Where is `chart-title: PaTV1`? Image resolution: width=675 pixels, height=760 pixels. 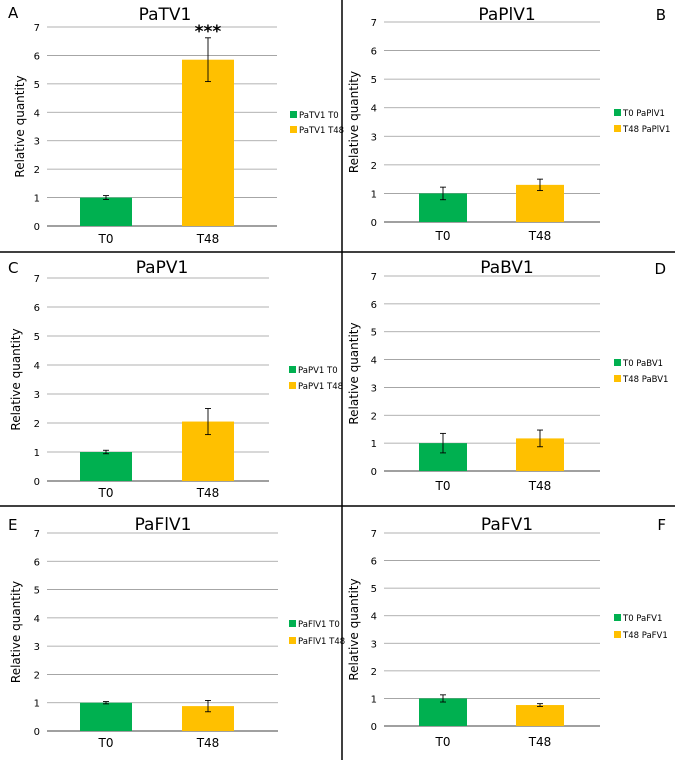 chart-title: PaTV1 is located at coordinates (165, 15).